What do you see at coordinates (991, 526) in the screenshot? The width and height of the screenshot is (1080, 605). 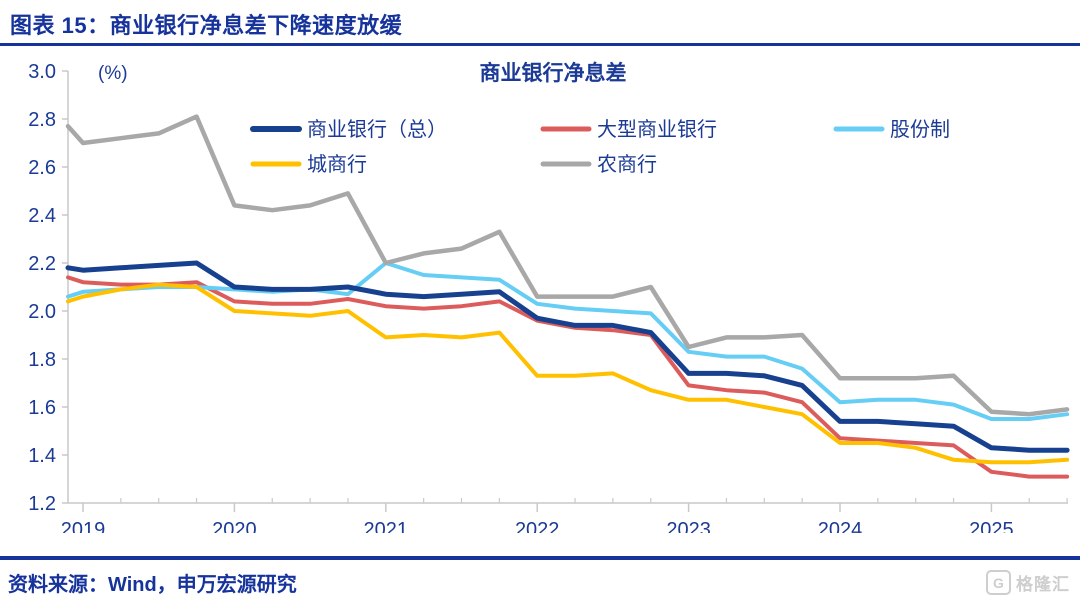 I see `x-axis-year-label: 2025` at bounding box center [991, 526].